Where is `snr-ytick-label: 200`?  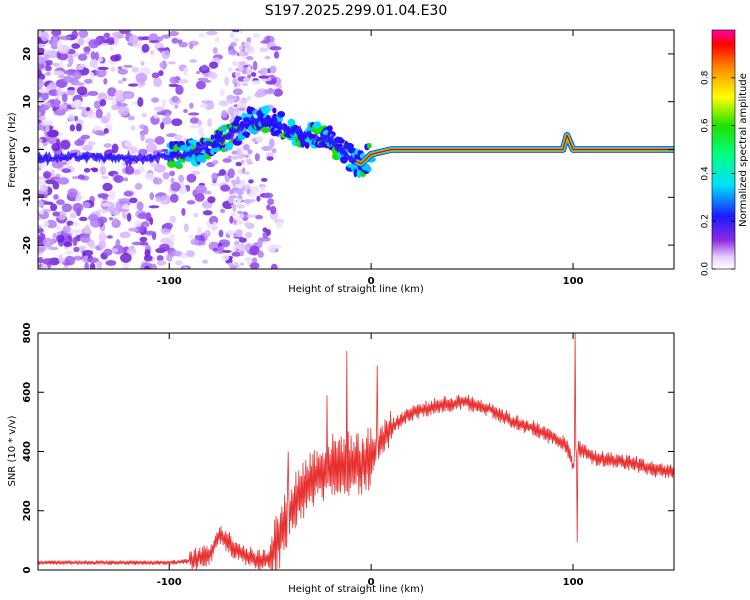 snr-ytick-label: 200 is located at coordinates (27, 510).